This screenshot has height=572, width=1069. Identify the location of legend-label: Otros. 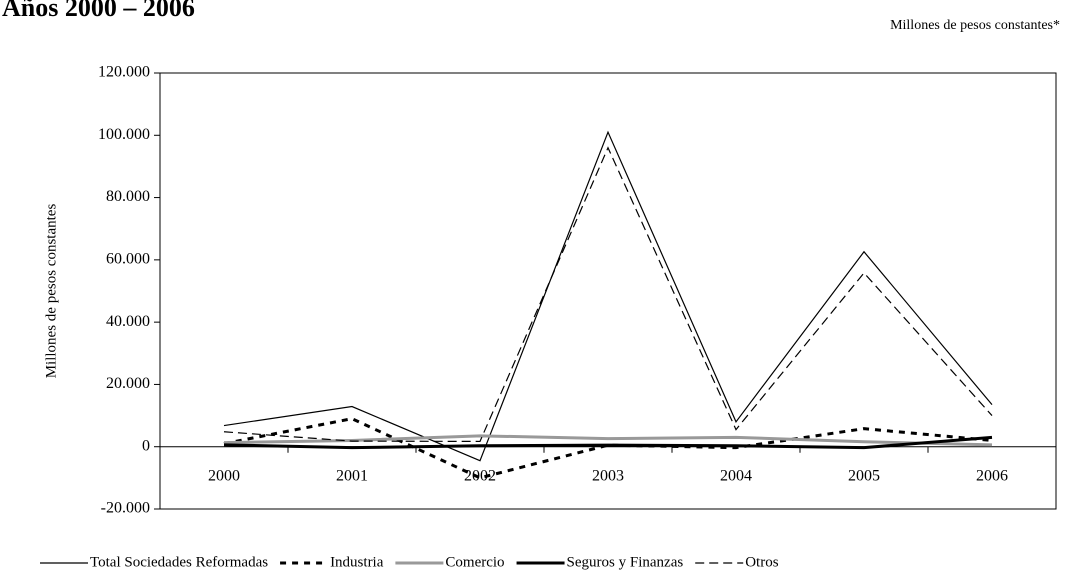
(761, 562).